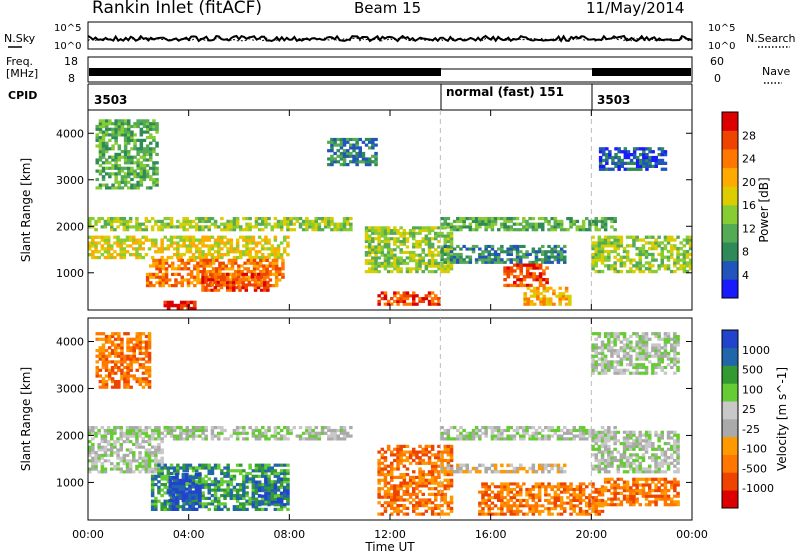  Describe the element at coordinates (20, 38) in the screenshot. I see `nsky-label: N.Sky` at that location.